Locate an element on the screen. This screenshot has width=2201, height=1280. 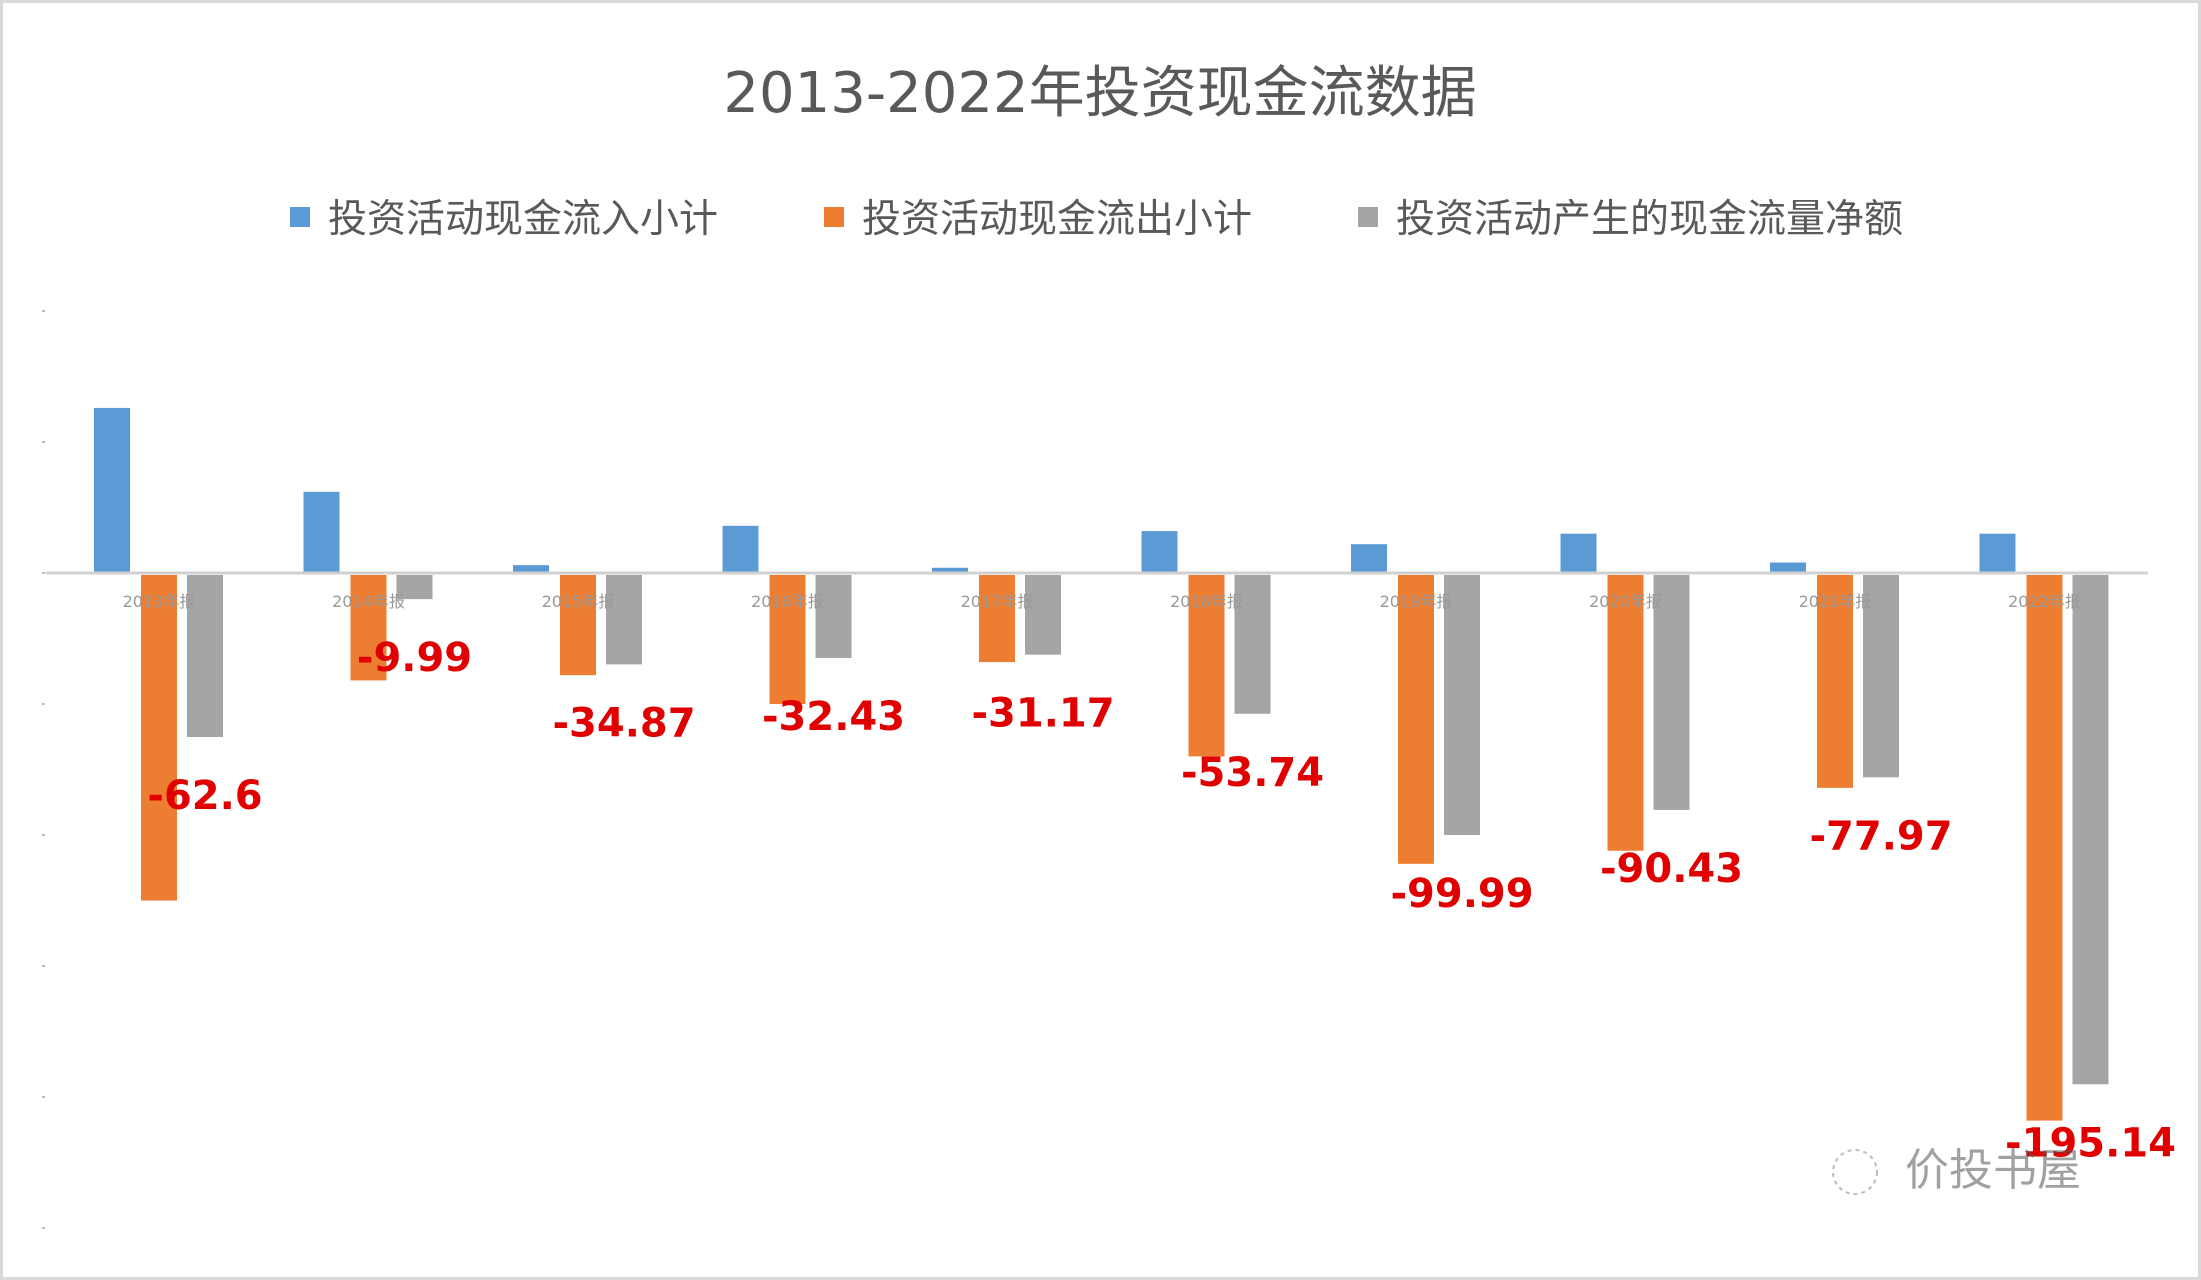
legend-label: 投资活动现金流出小计 is located at coordinates (1057, 219).